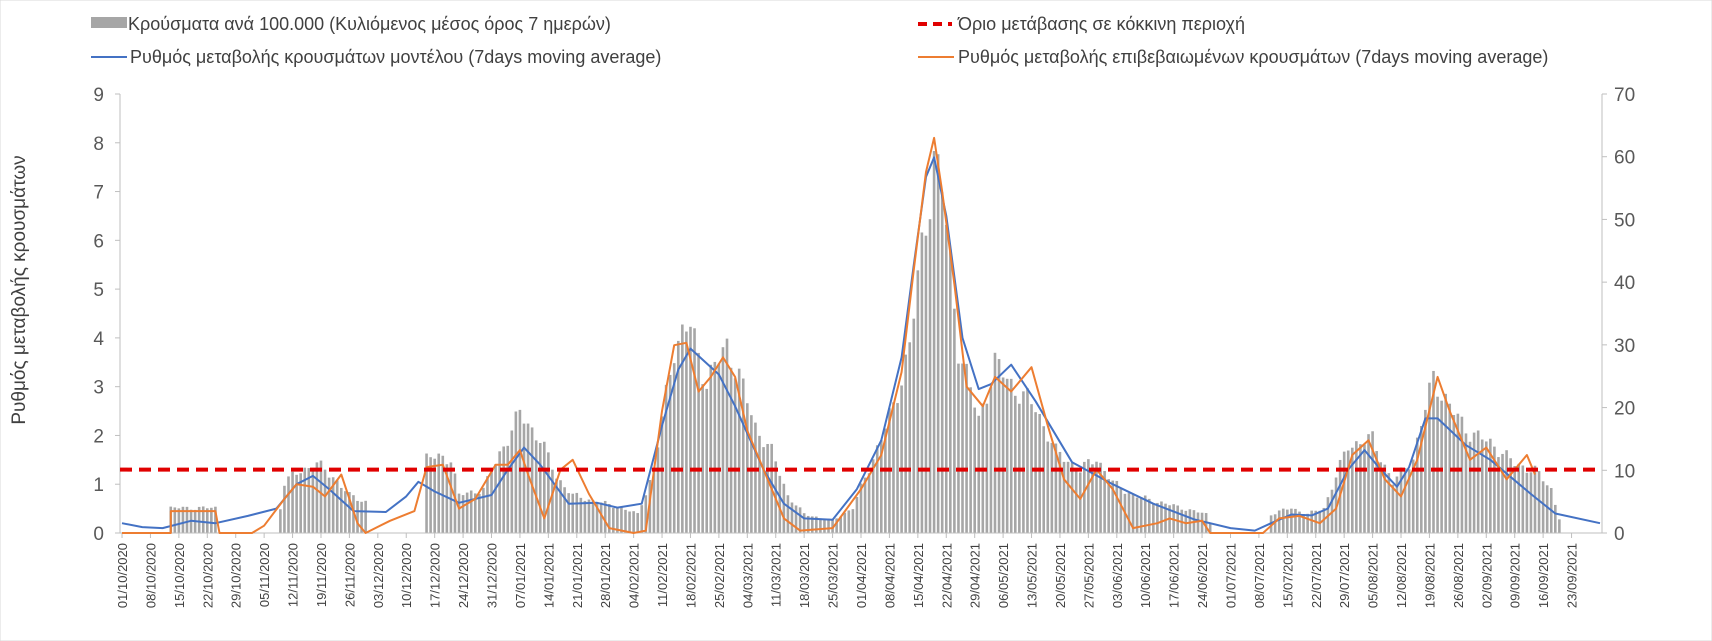  I want to click on x-tick-label: 08/04/2021, so click(889, 575).